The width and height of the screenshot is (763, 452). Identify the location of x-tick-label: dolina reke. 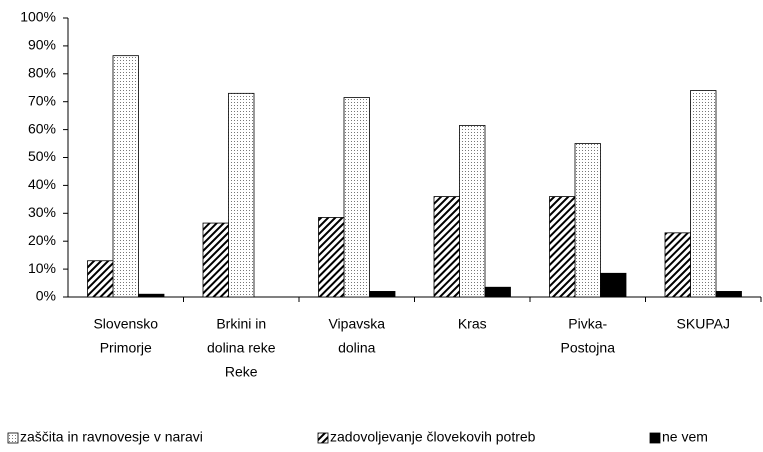
(241, 348).